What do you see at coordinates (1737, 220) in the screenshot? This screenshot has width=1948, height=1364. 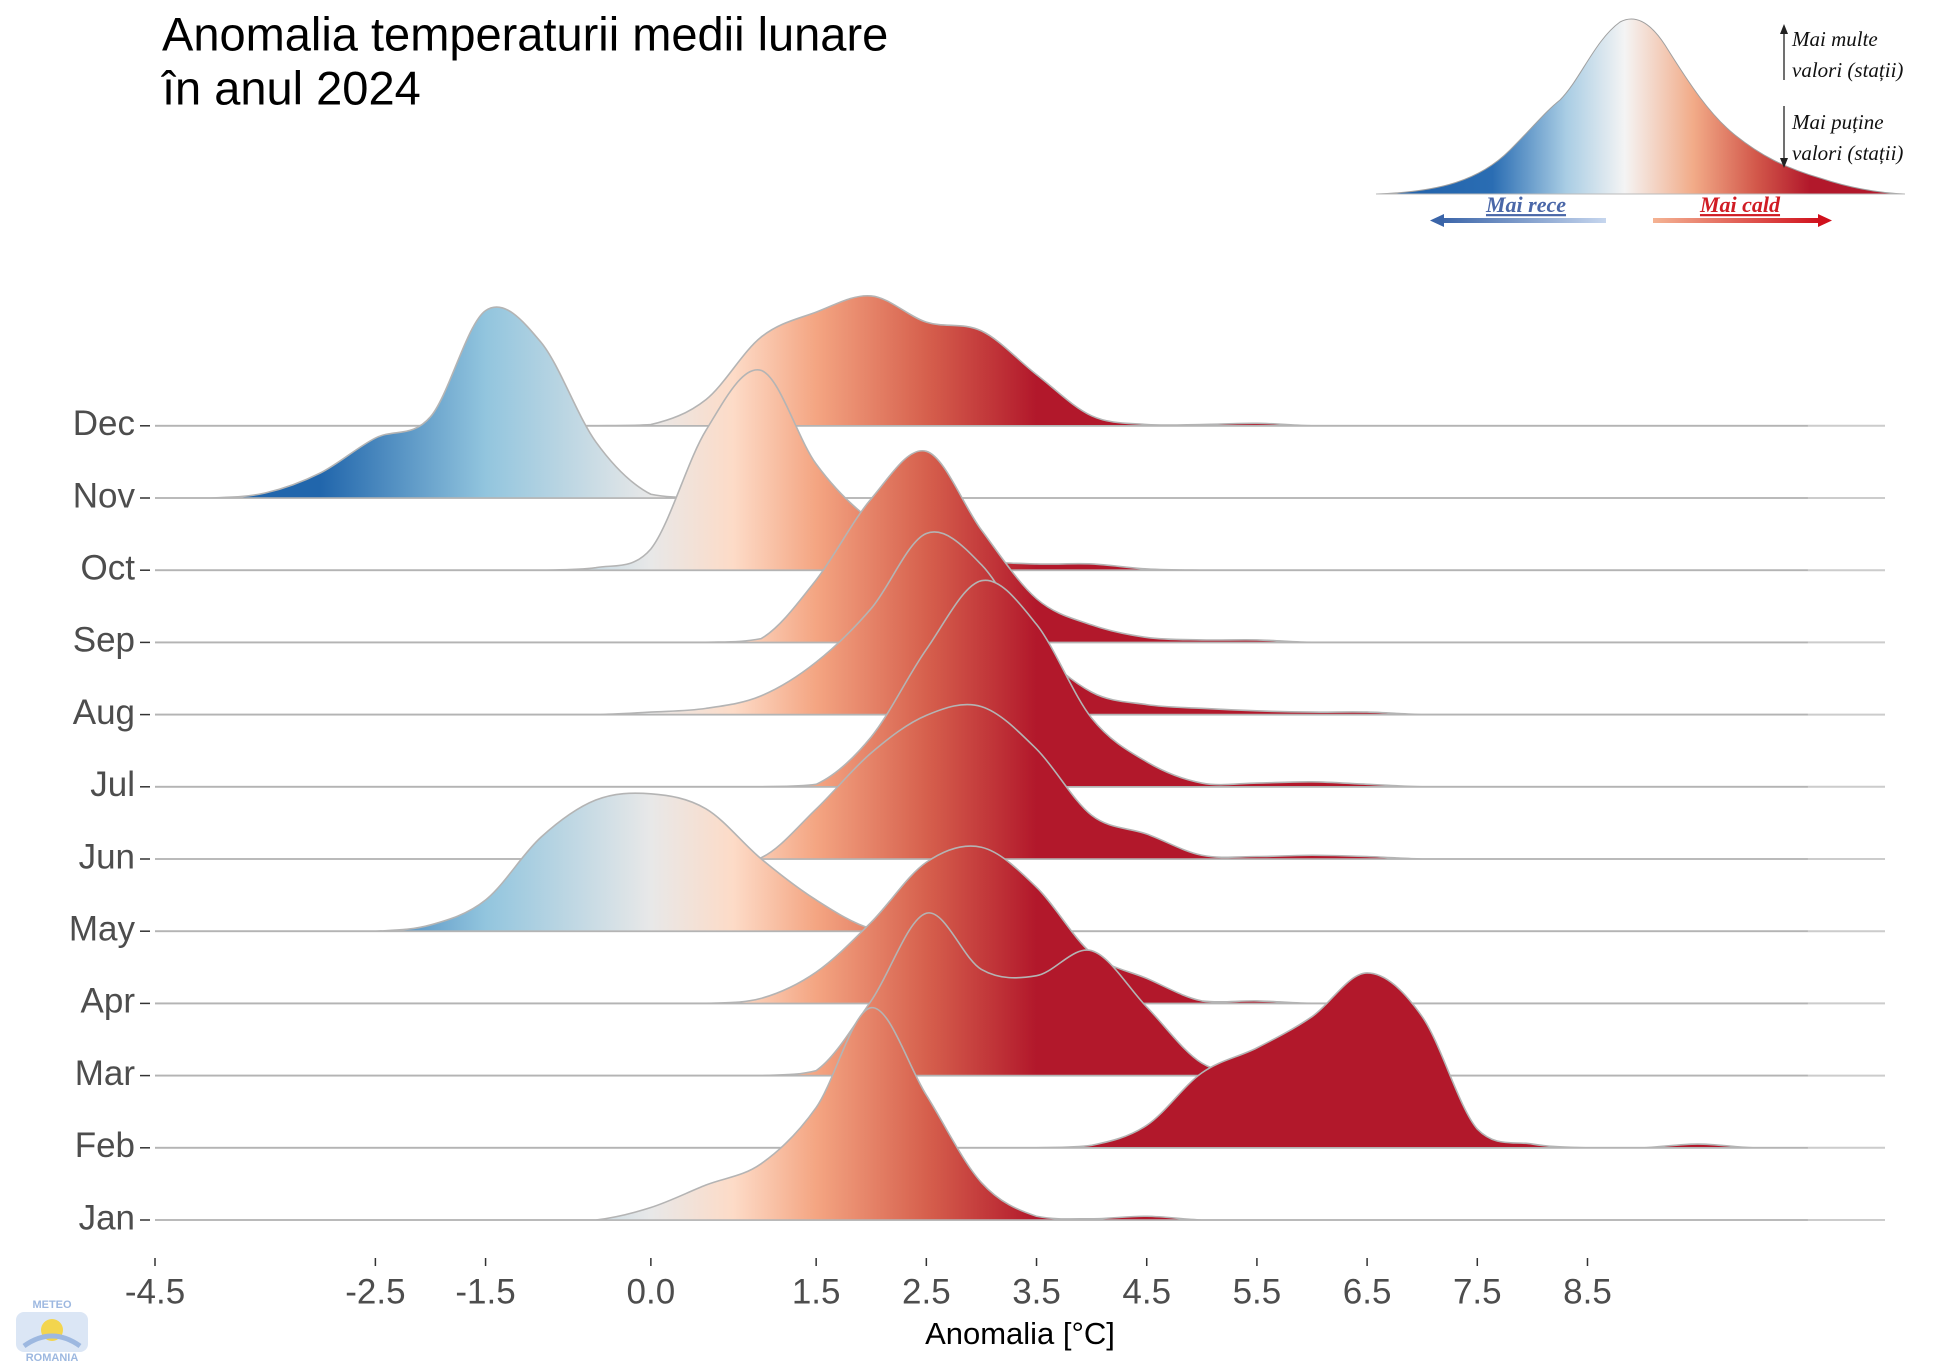 I see `legend-key-warm-arrow` at bounding box center [1737, 220].